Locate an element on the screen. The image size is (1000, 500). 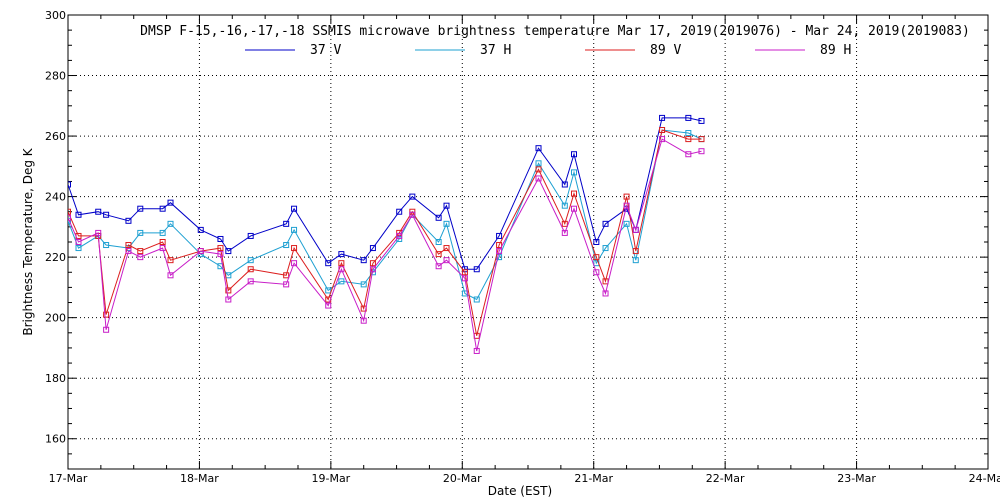
y-tick-label: 180 is located at coordinates (55, 378).